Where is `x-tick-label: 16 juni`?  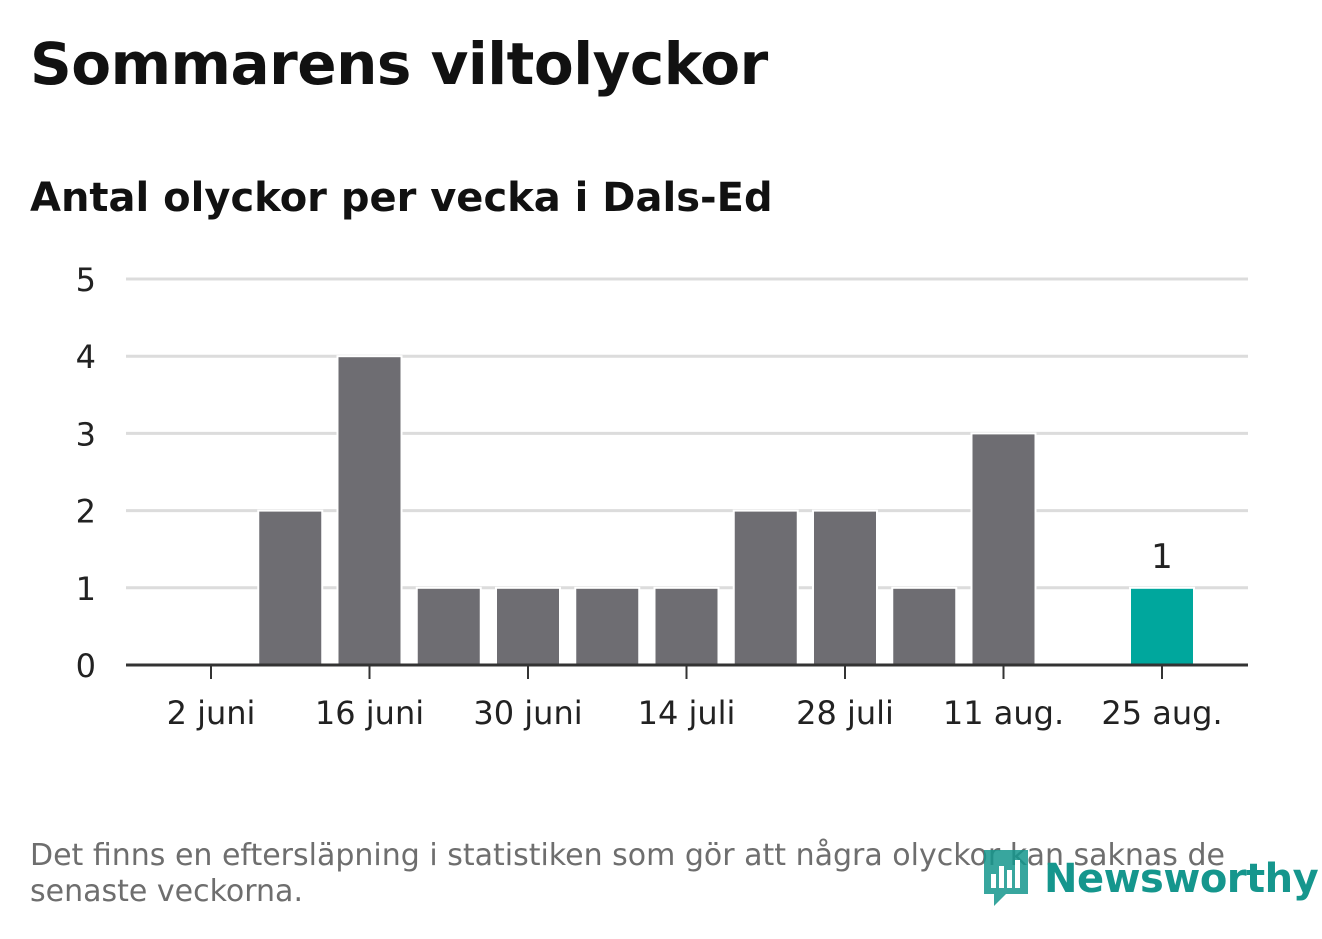 x-tick-label: 16 juni is located at coordinates (369, 713).